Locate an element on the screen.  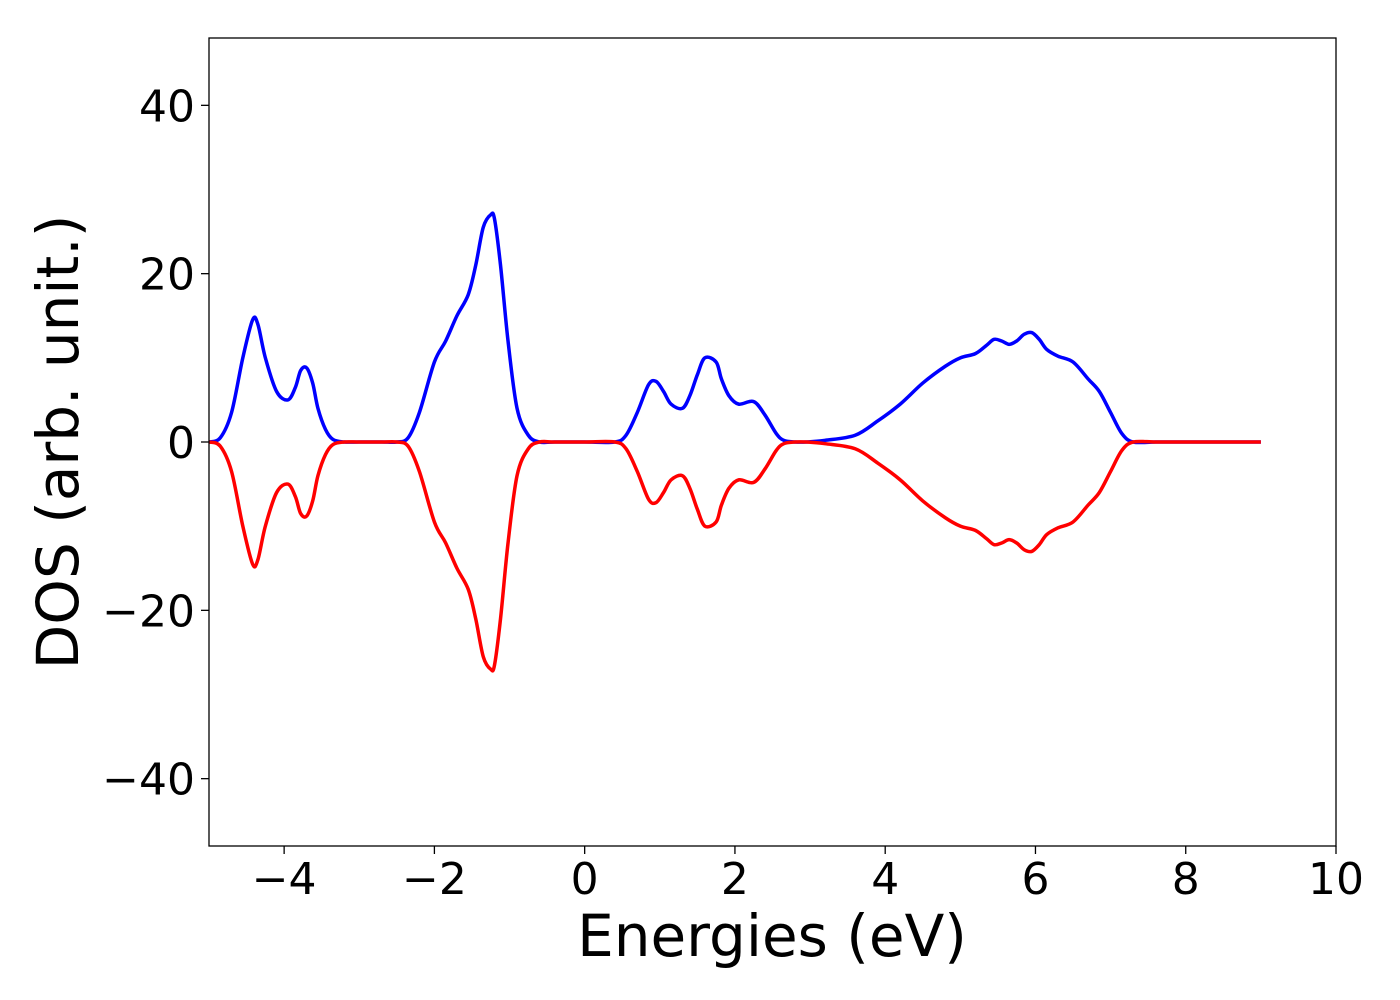
x-tick-label: 8 is located at coordinates (1186, 879).